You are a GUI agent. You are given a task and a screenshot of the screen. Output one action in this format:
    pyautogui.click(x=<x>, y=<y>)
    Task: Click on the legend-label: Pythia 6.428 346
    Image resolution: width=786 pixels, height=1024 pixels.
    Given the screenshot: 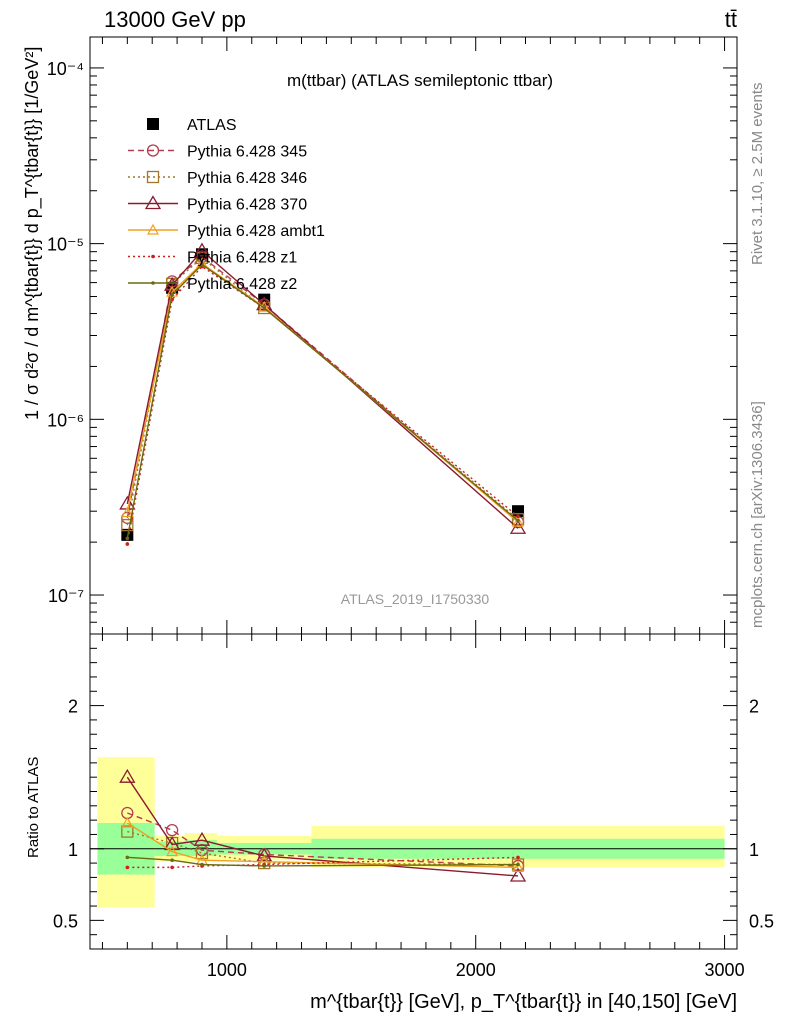 What is the action you would take?
    pyautogui.click(x=247, y=178)
    